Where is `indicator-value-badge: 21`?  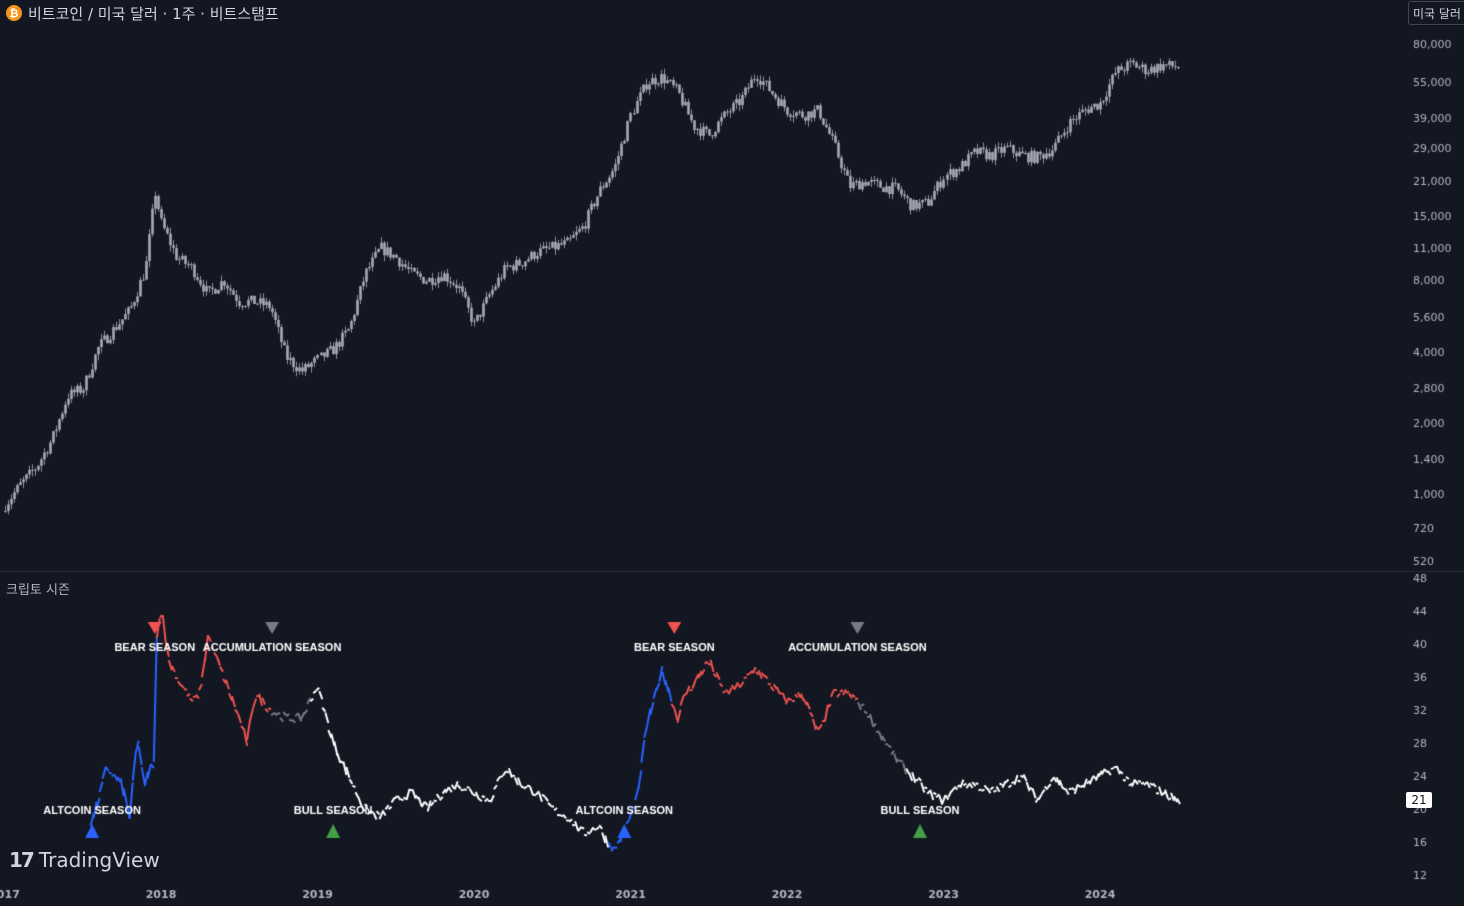
indicator-value-badge: 21 is located at coordinates (1419, 800).